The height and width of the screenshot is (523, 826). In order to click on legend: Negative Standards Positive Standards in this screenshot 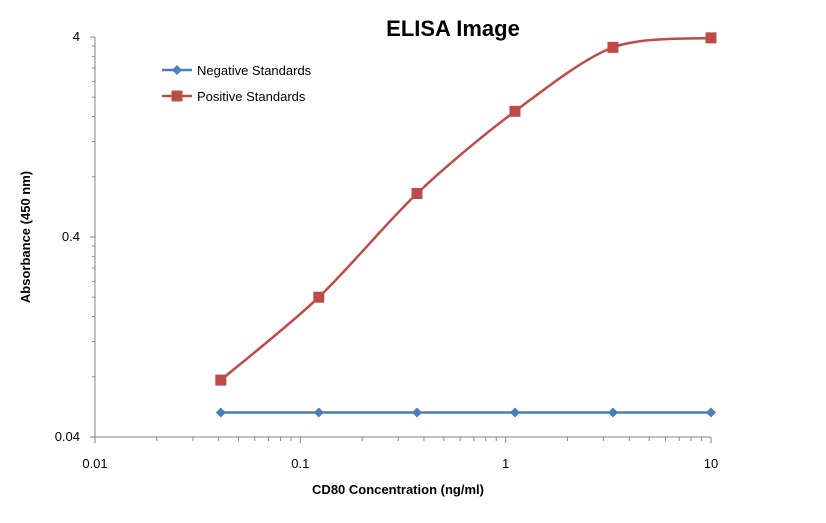, I will do `click(237, 83)`.